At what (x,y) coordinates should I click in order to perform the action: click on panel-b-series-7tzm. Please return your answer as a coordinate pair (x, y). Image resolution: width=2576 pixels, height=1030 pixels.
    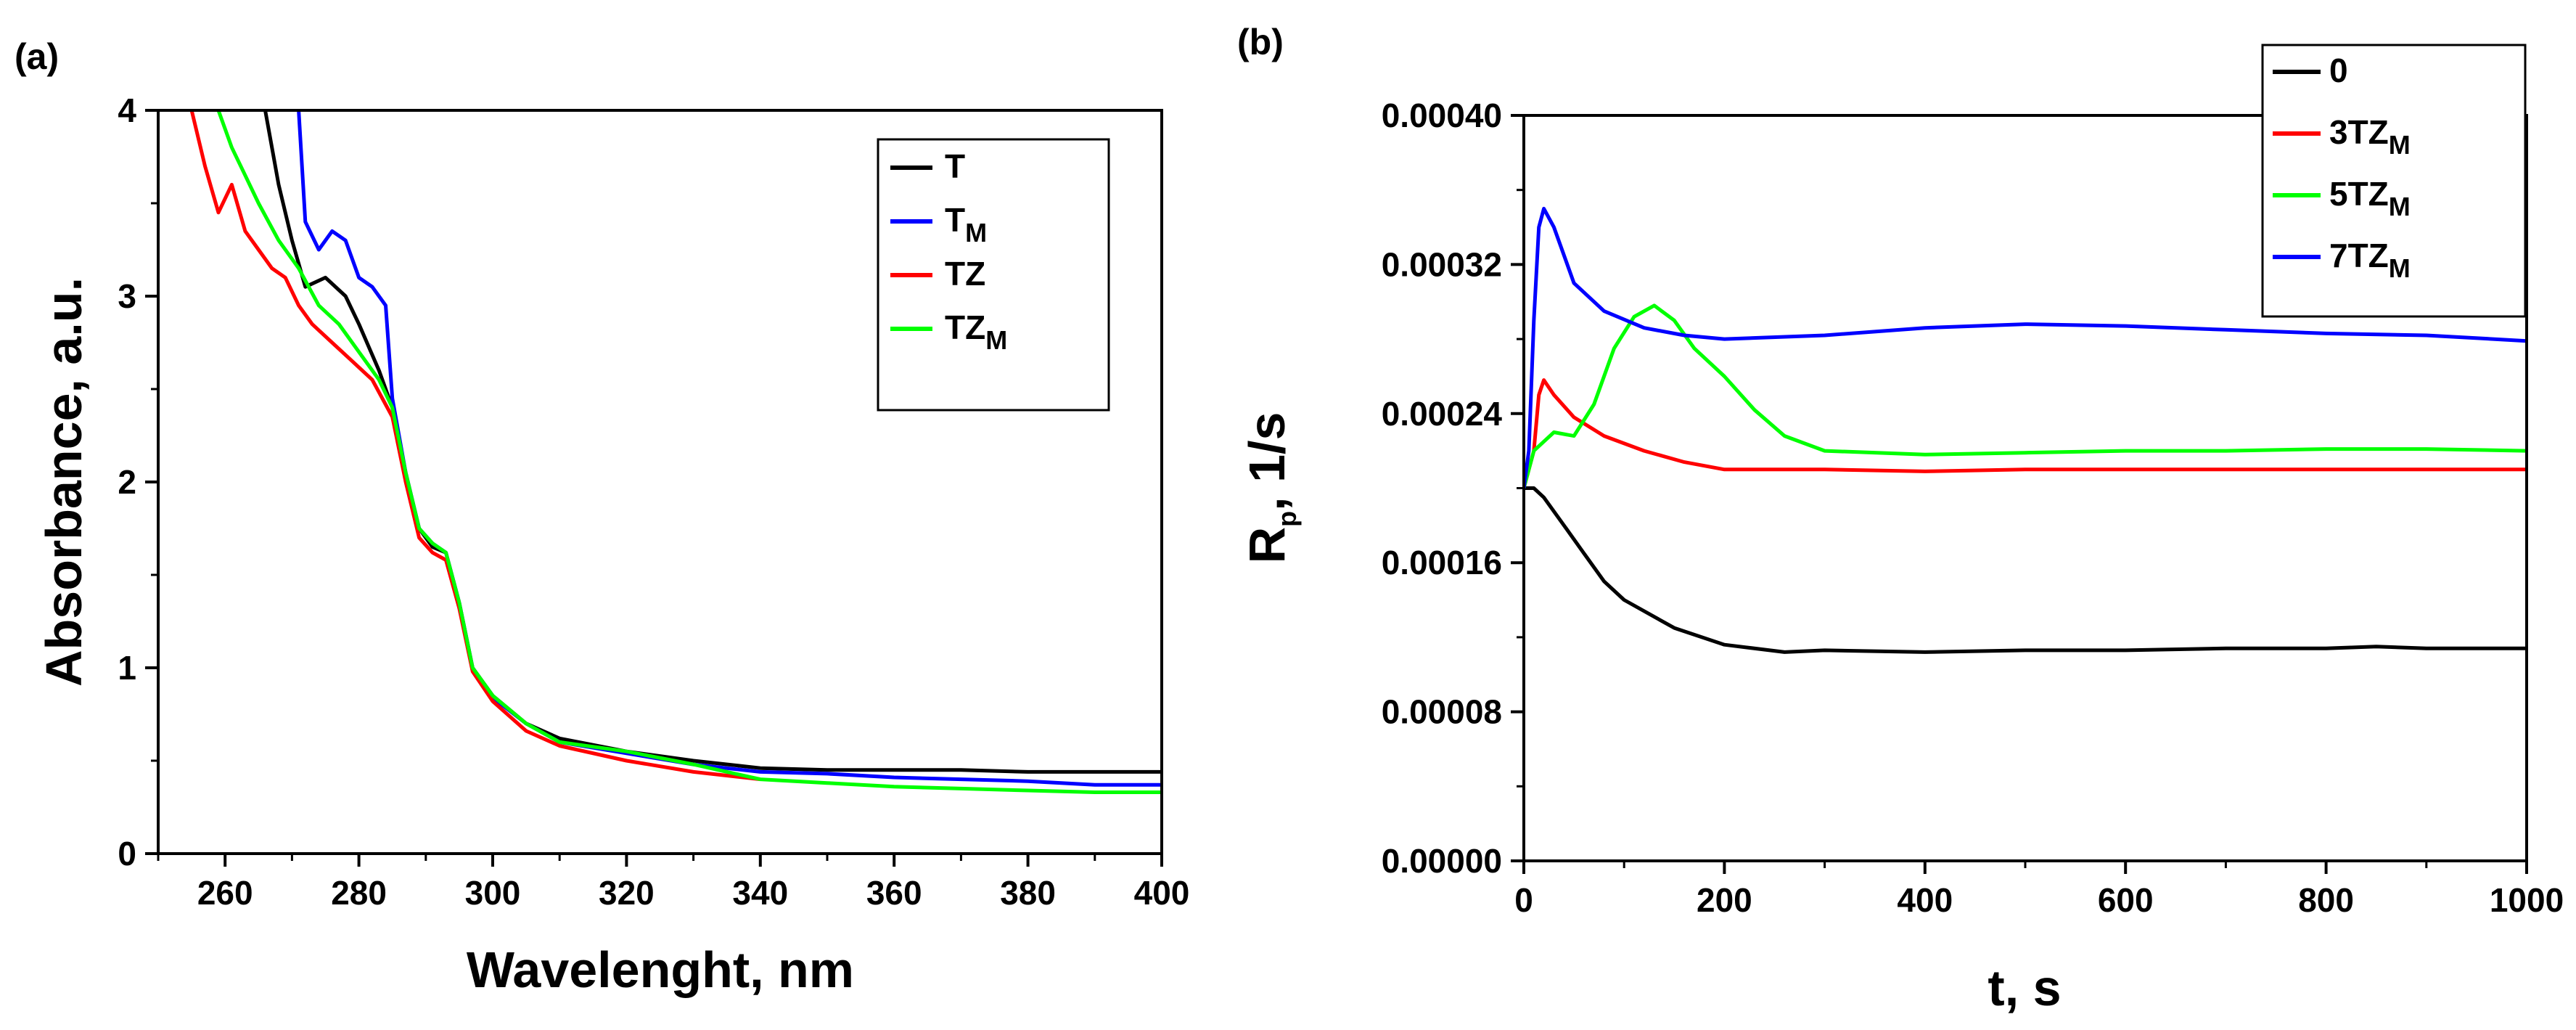
    Looking at the image, I should click on (2025, 347).